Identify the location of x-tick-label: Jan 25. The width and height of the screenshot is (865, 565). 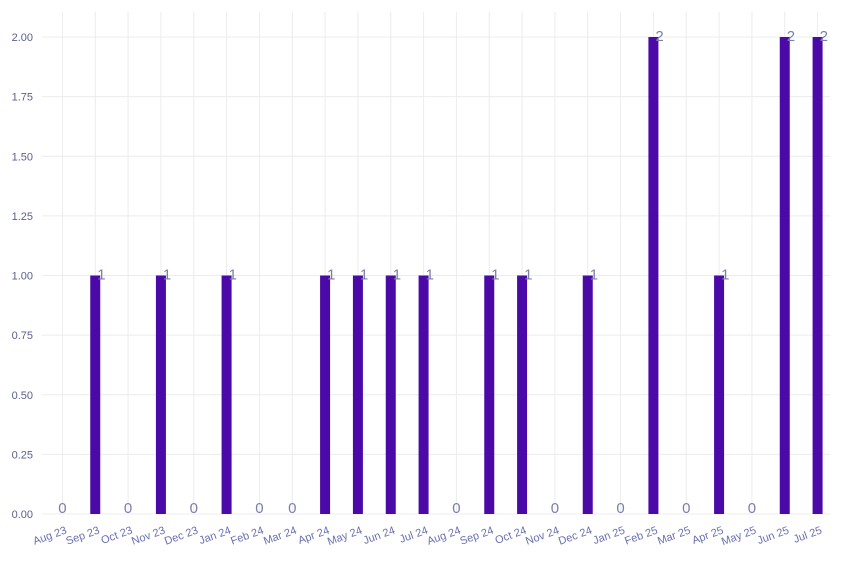
(608, 536).